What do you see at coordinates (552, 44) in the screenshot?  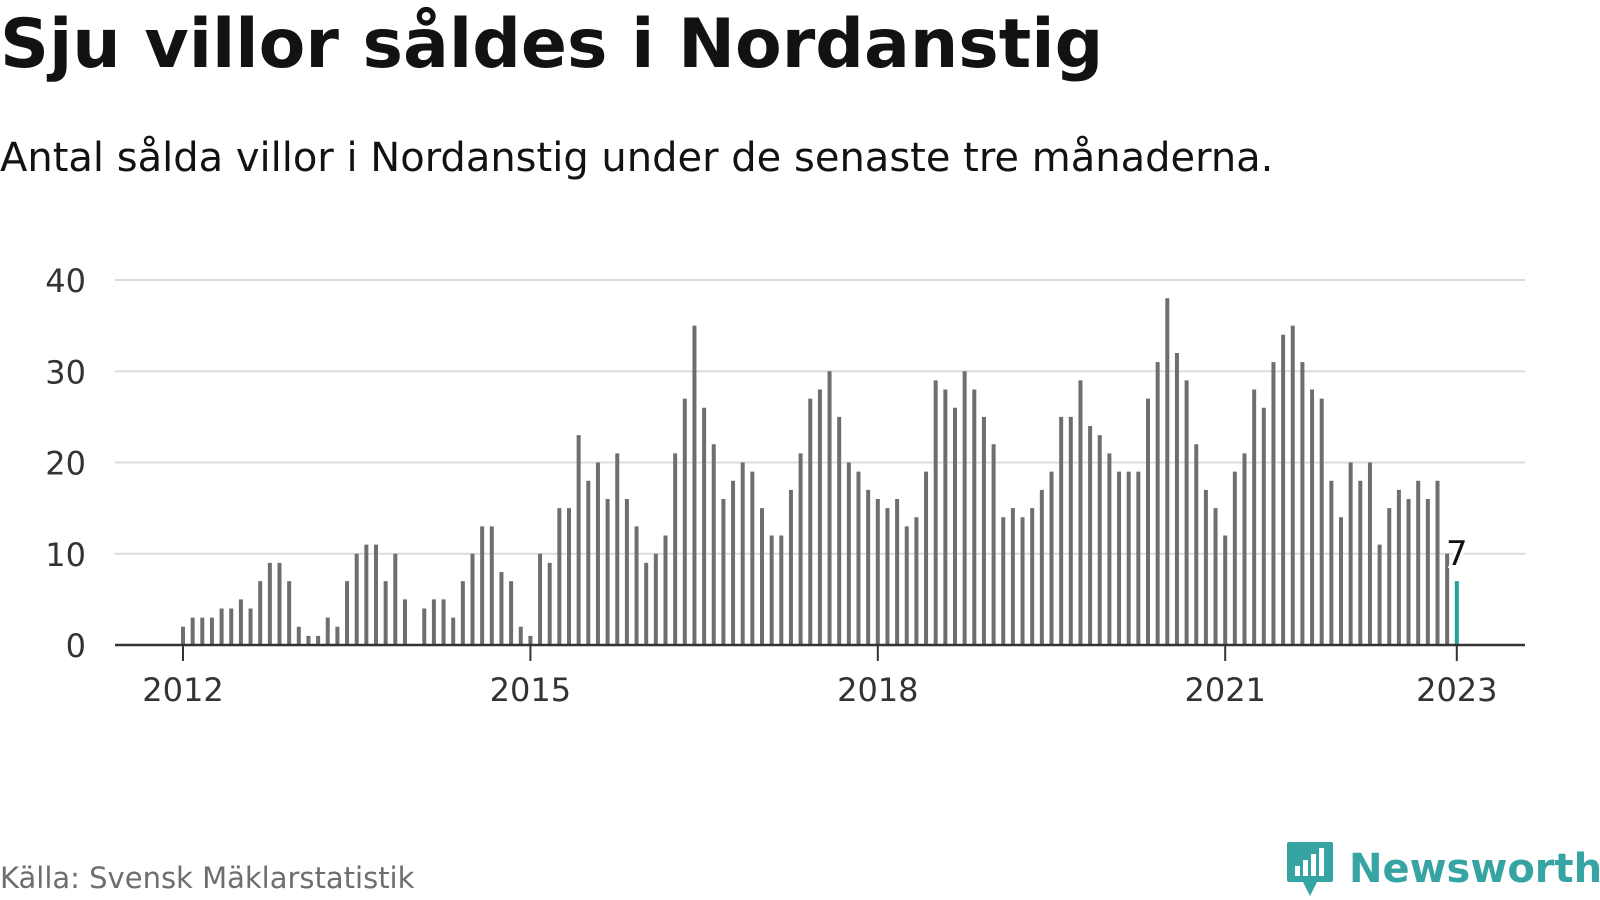 I see `chart-title: Sju villor såldes i Nordanstig` at bounding box center [552, 44].